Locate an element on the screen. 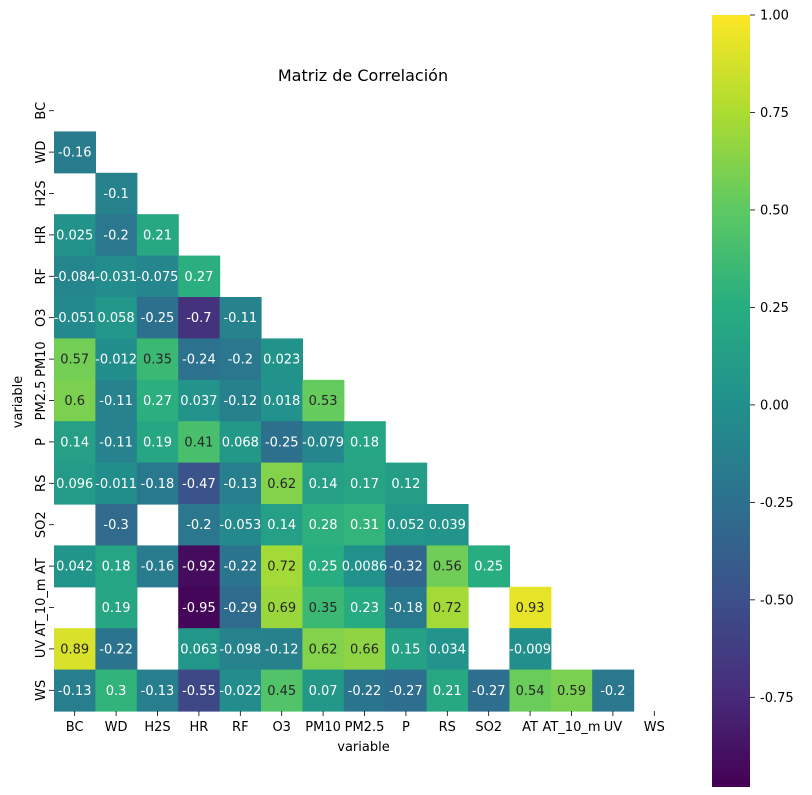  cell-value-label: 0.096 is located at coordinates (74, 484).